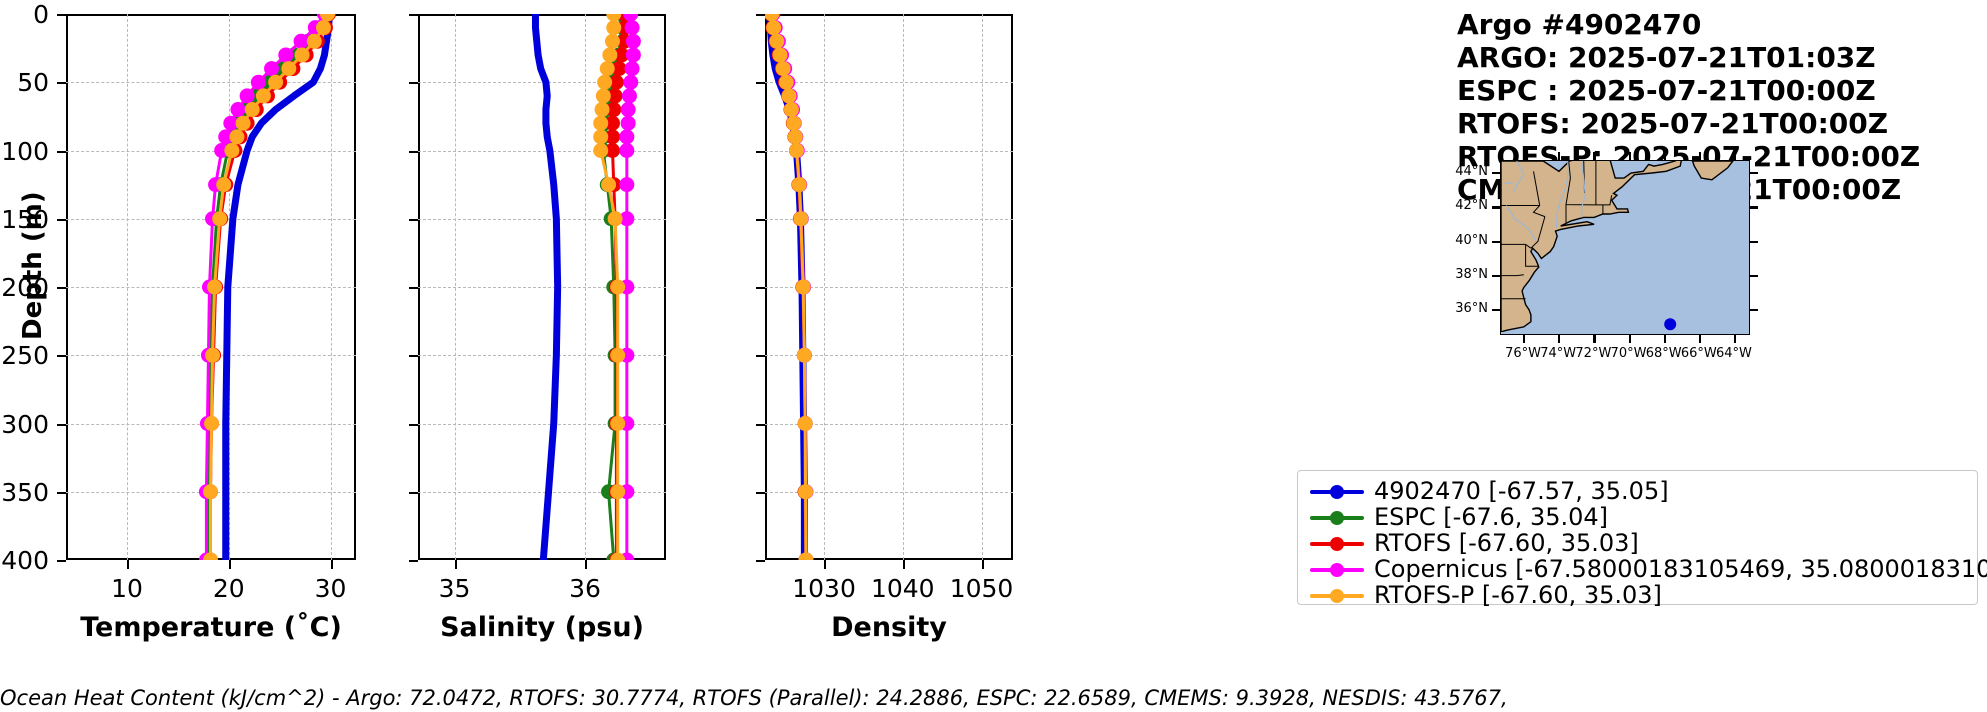  I want to click on x-tick-label: 35, so click(454, 588).